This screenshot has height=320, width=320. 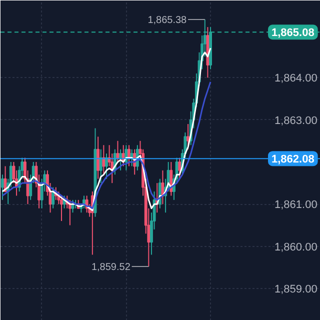 What do you see at coordinates (111, 268) in the screenshot?
I see `annotation: 1,859.52` at bounding box center [111, 268].